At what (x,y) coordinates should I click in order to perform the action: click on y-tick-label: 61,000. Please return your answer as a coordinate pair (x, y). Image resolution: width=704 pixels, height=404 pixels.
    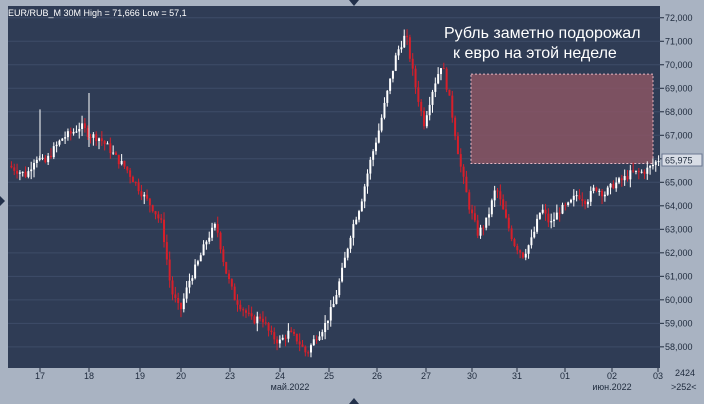
    Looking at the image, I should click on (679, 277).